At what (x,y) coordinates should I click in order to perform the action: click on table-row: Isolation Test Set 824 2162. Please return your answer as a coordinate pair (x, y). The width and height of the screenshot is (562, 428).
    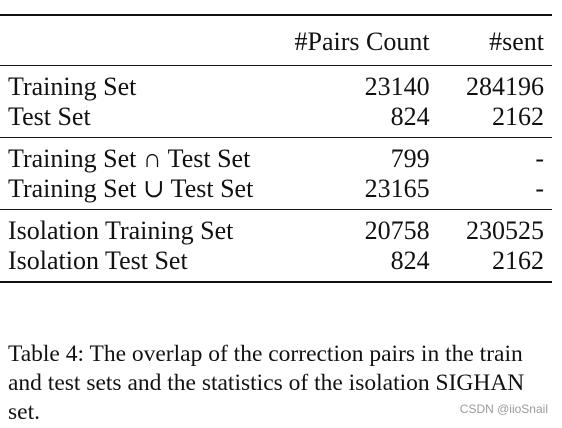
    Looking at the image, I should click on (276, 264).